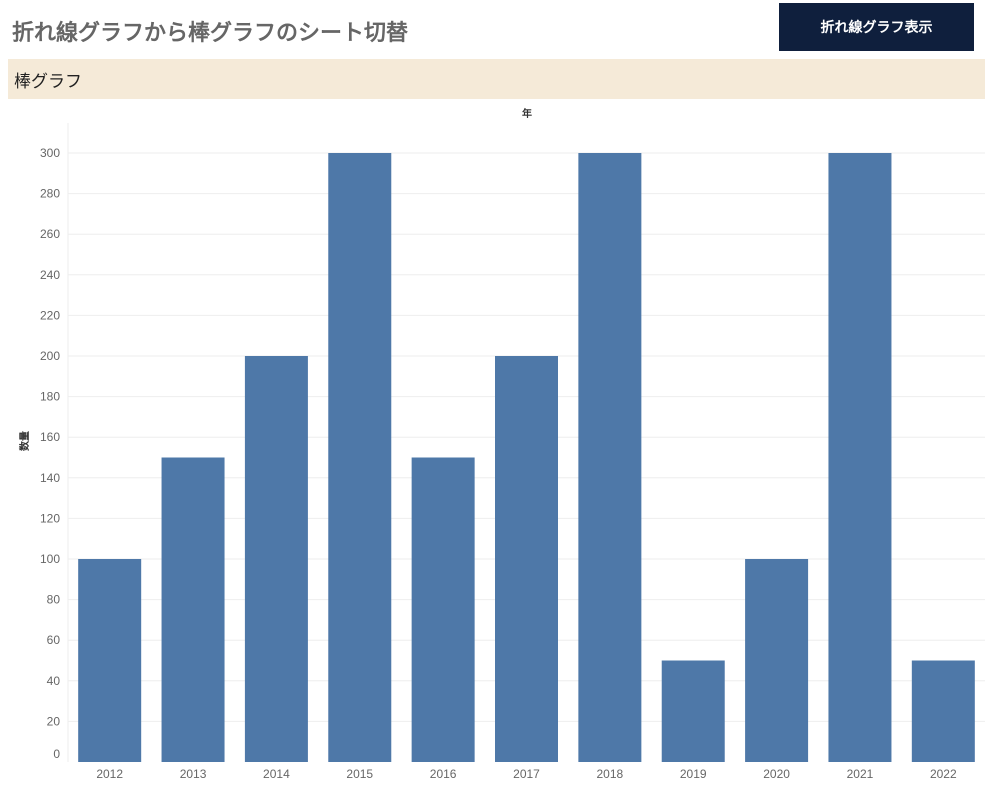  Describe the element at coordinates (360, 457) in the screenshot. I see `bar-2015` at that location.